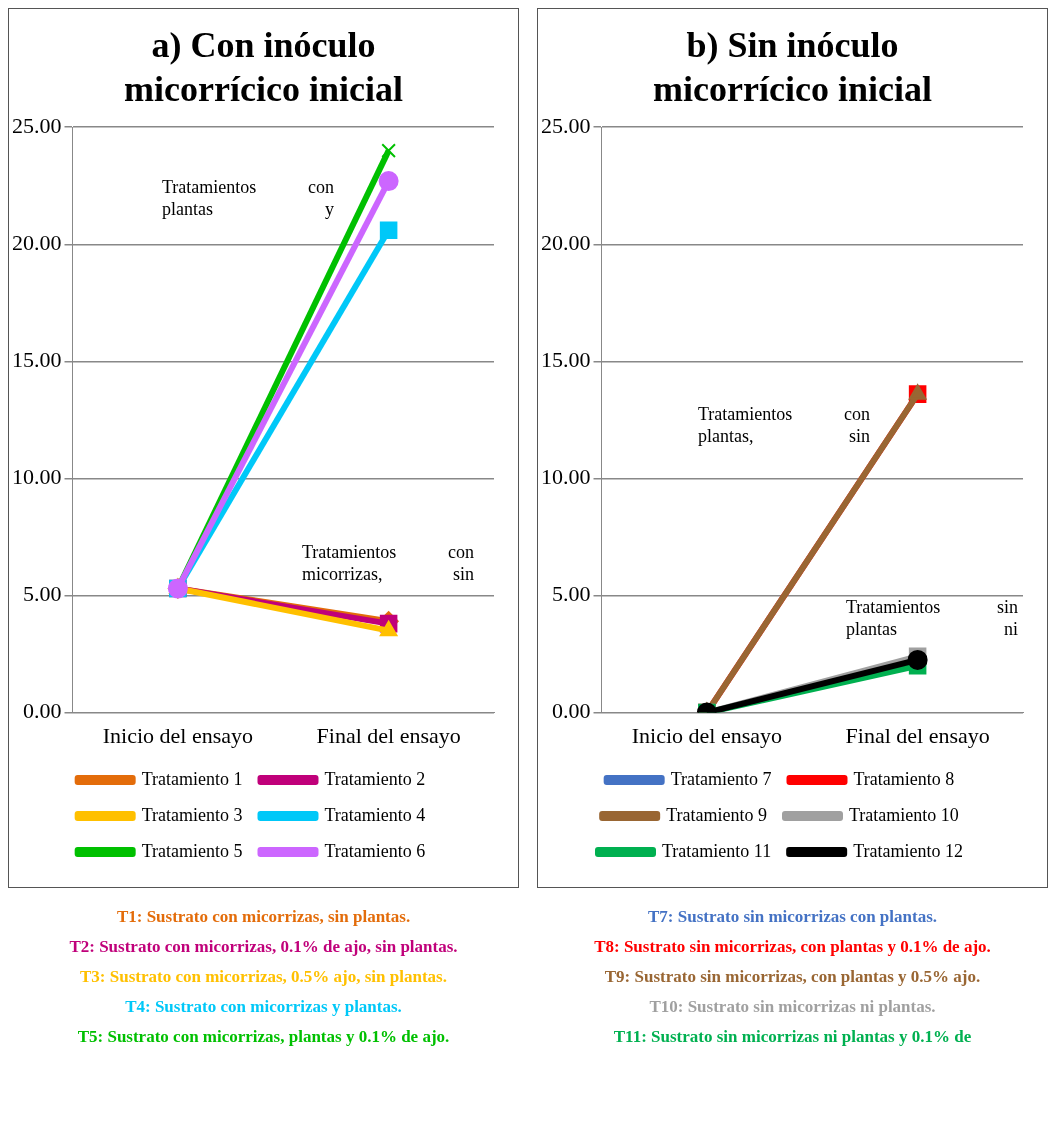 This screenshot has width=1057, height=1141. Describe the element at coordinates (192, 814) in the screenshot. I see `legend-label: Tratamiento 3` at that location.